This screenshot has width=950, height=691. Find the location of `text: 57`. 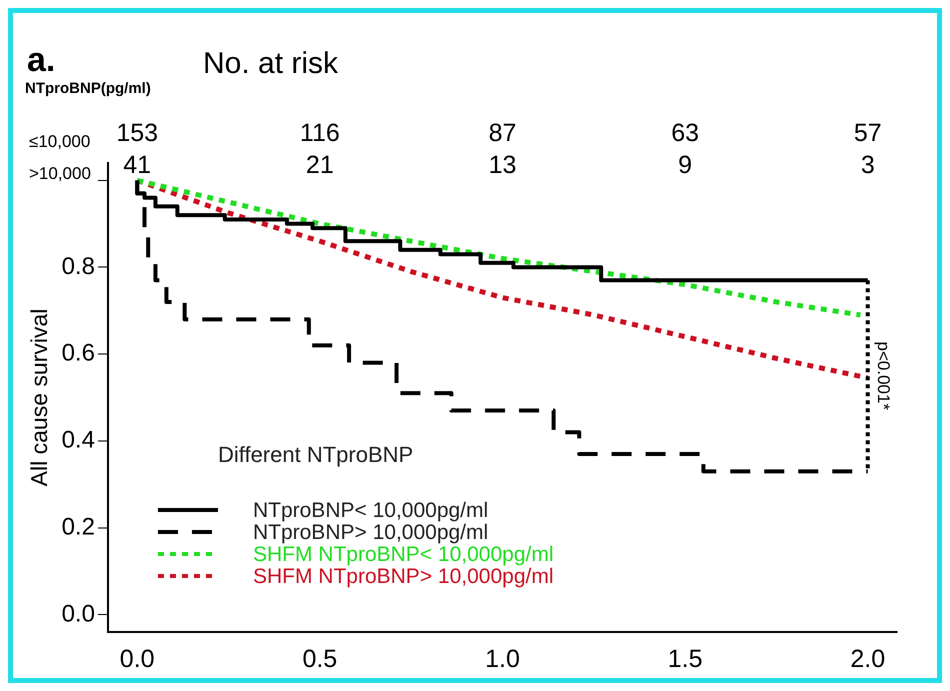

text: 57 is located at coordinates (868, 133).